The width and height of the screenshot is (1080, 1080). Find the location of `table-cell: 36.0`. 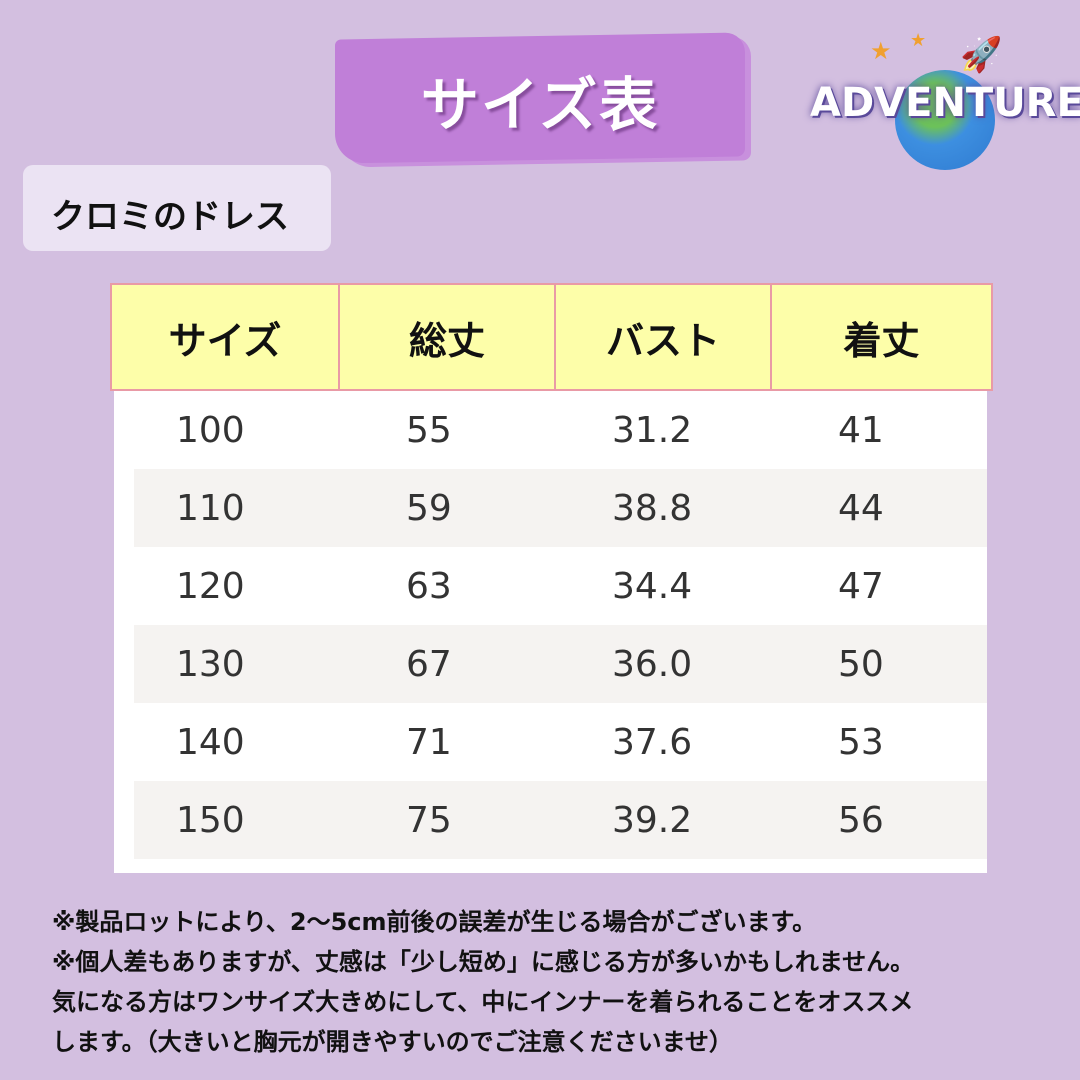

table-cell: 36.0 is located at coordinates (652, 664).